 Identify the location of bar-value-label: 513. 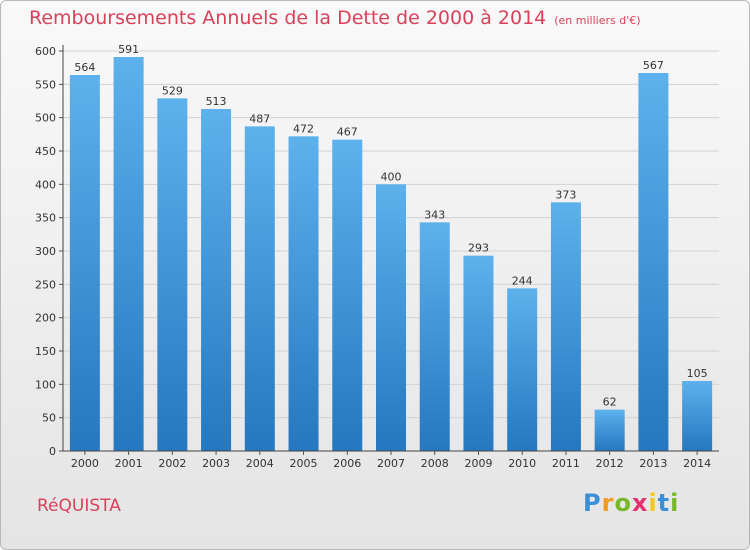
(216, 101).